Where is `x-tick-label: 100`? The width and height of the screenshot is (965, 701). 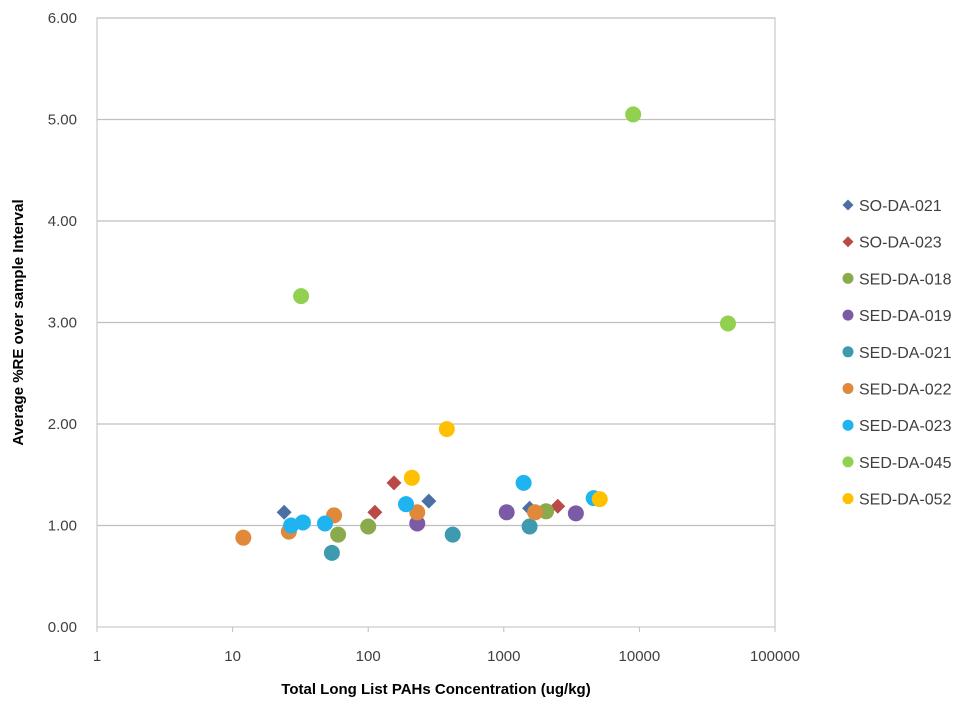
x-tick-label: 100 is located at coordinates (368, 656).